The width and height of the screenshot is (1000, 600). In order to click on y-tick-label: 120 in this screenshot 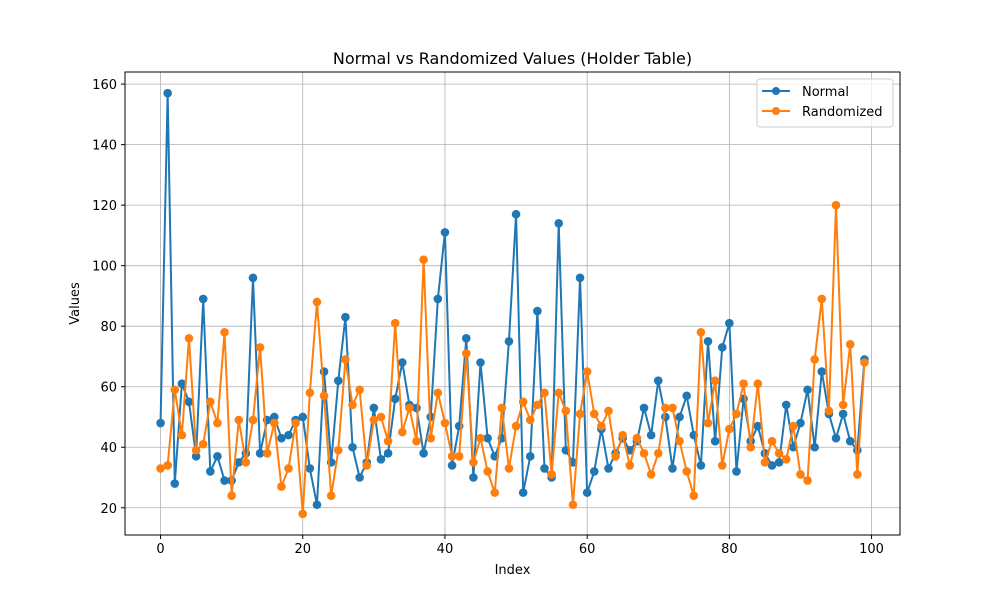, I will do `click(104, 206)`.